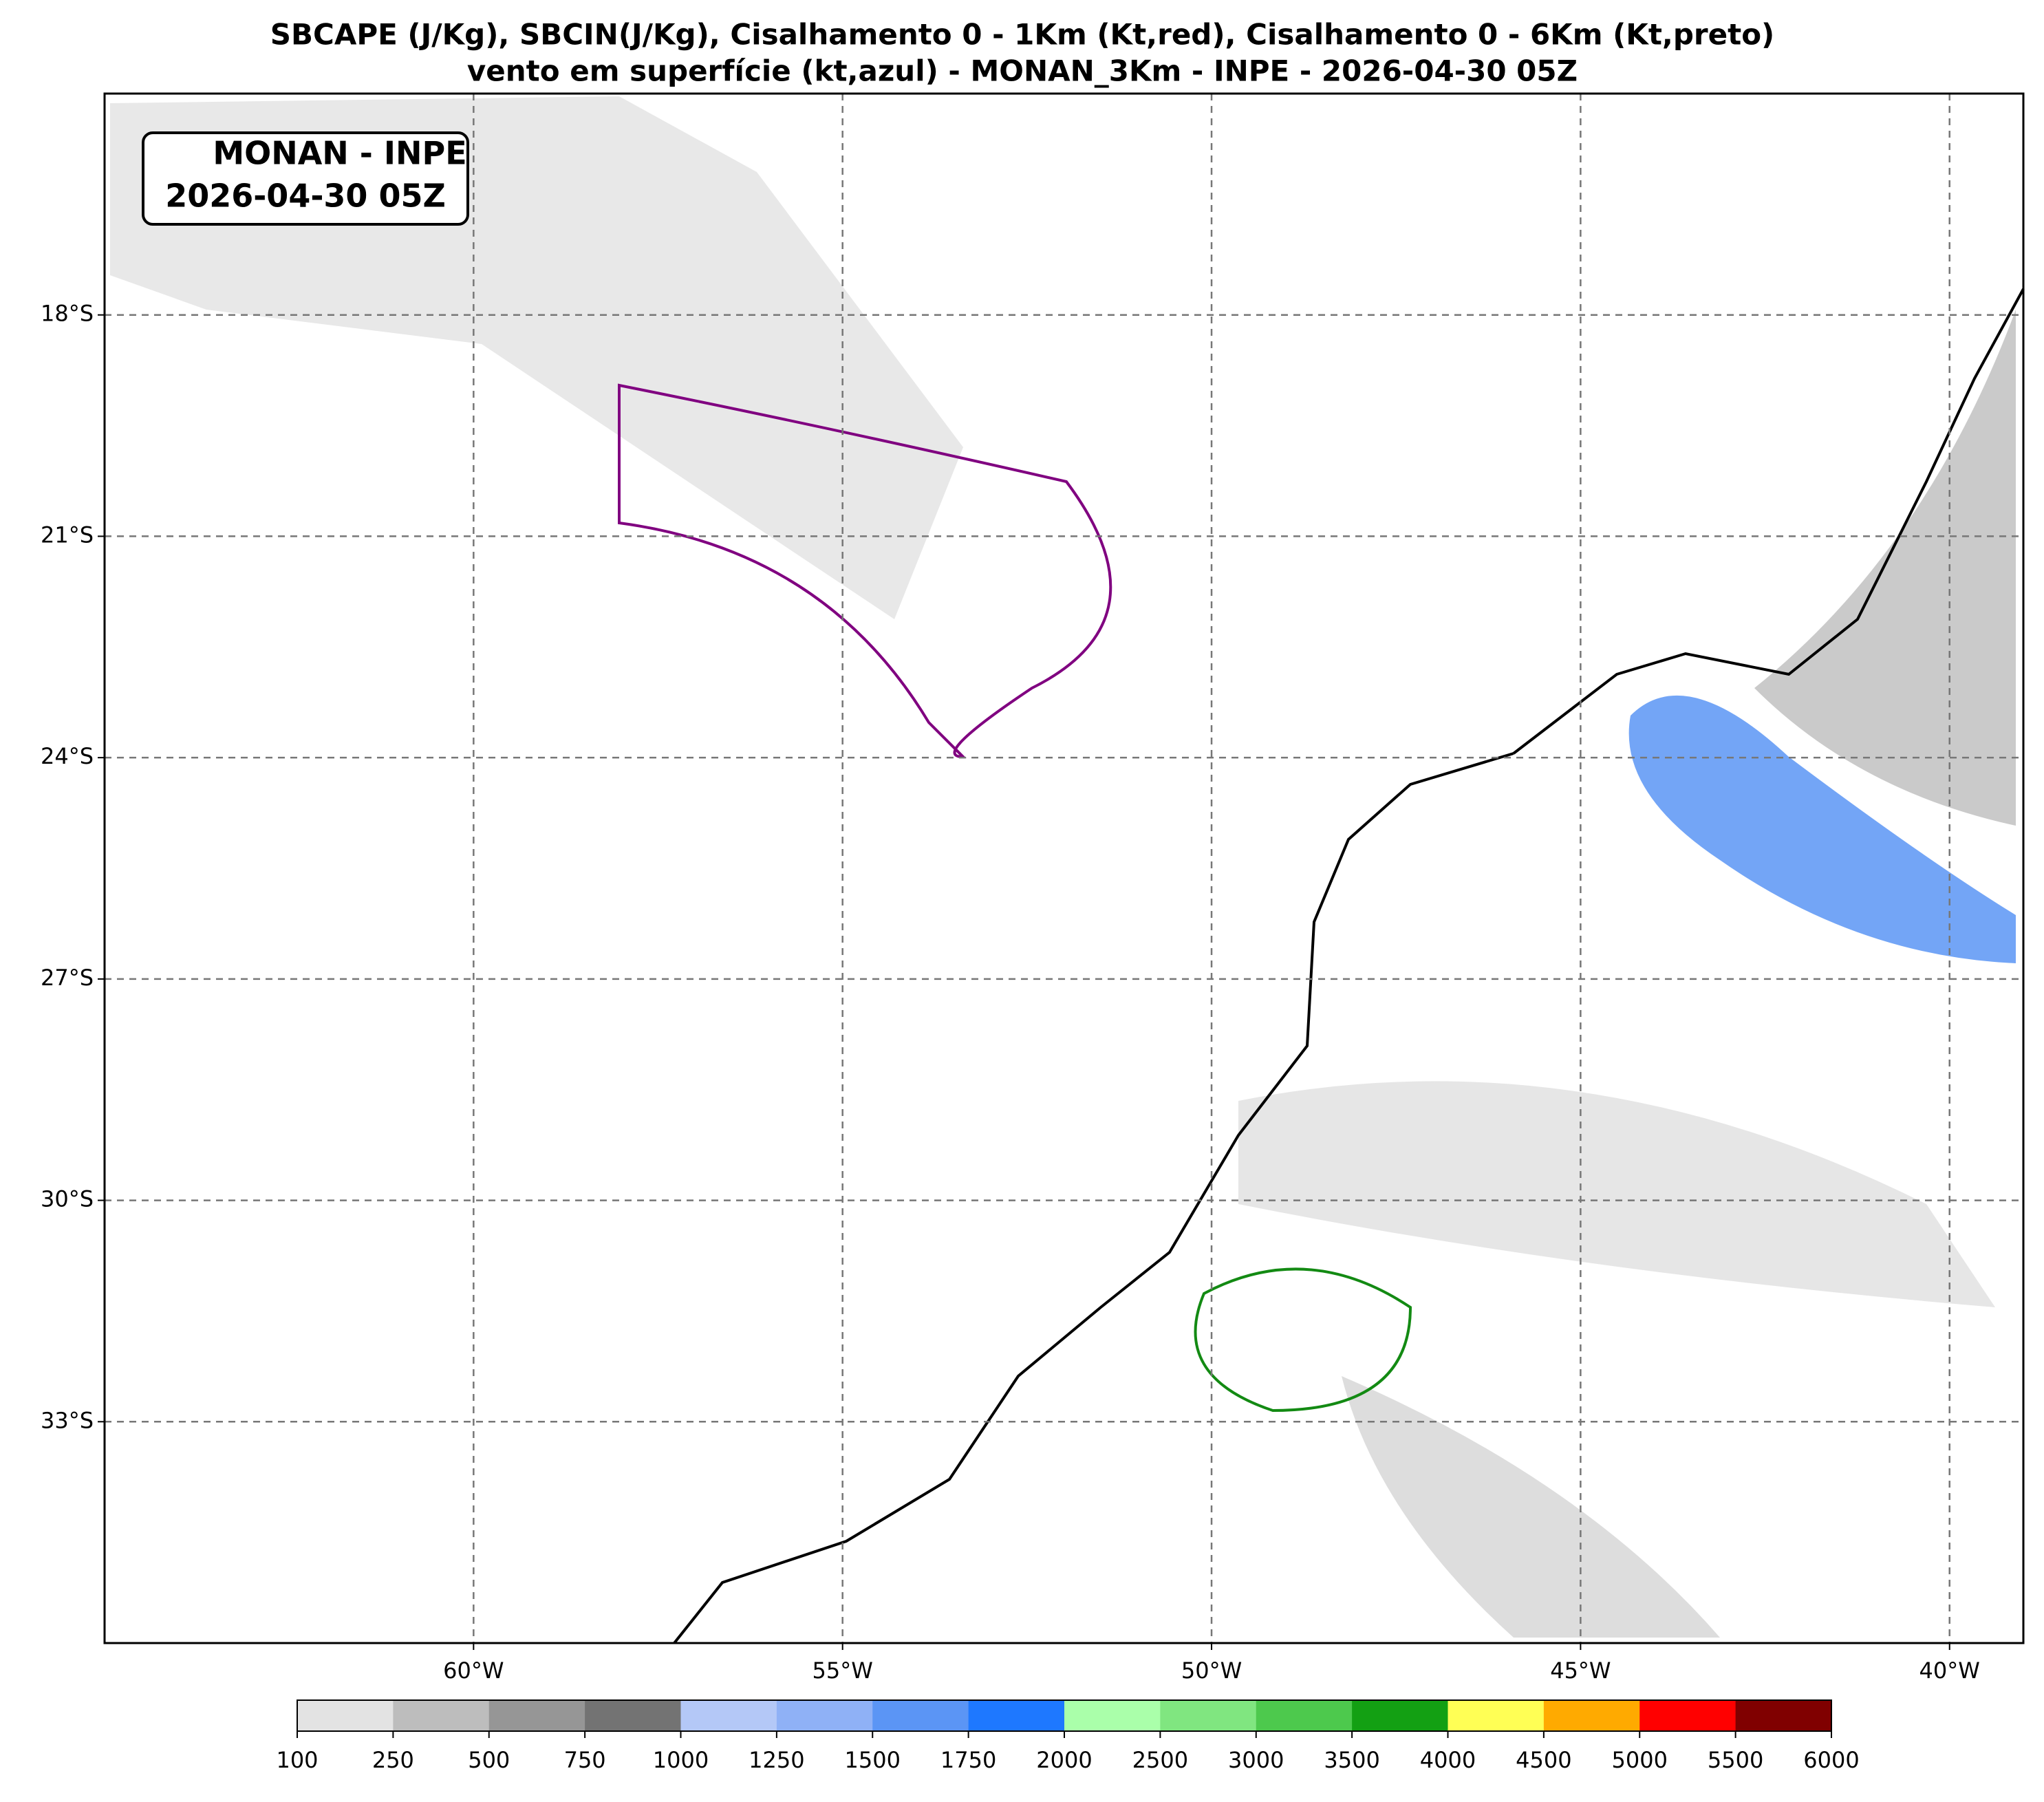 This screenshot has width=2044, height=1802. Describe the element at coordinates (393, 1760) in the screenshot. I see `colorbar-label: 250` at that location.